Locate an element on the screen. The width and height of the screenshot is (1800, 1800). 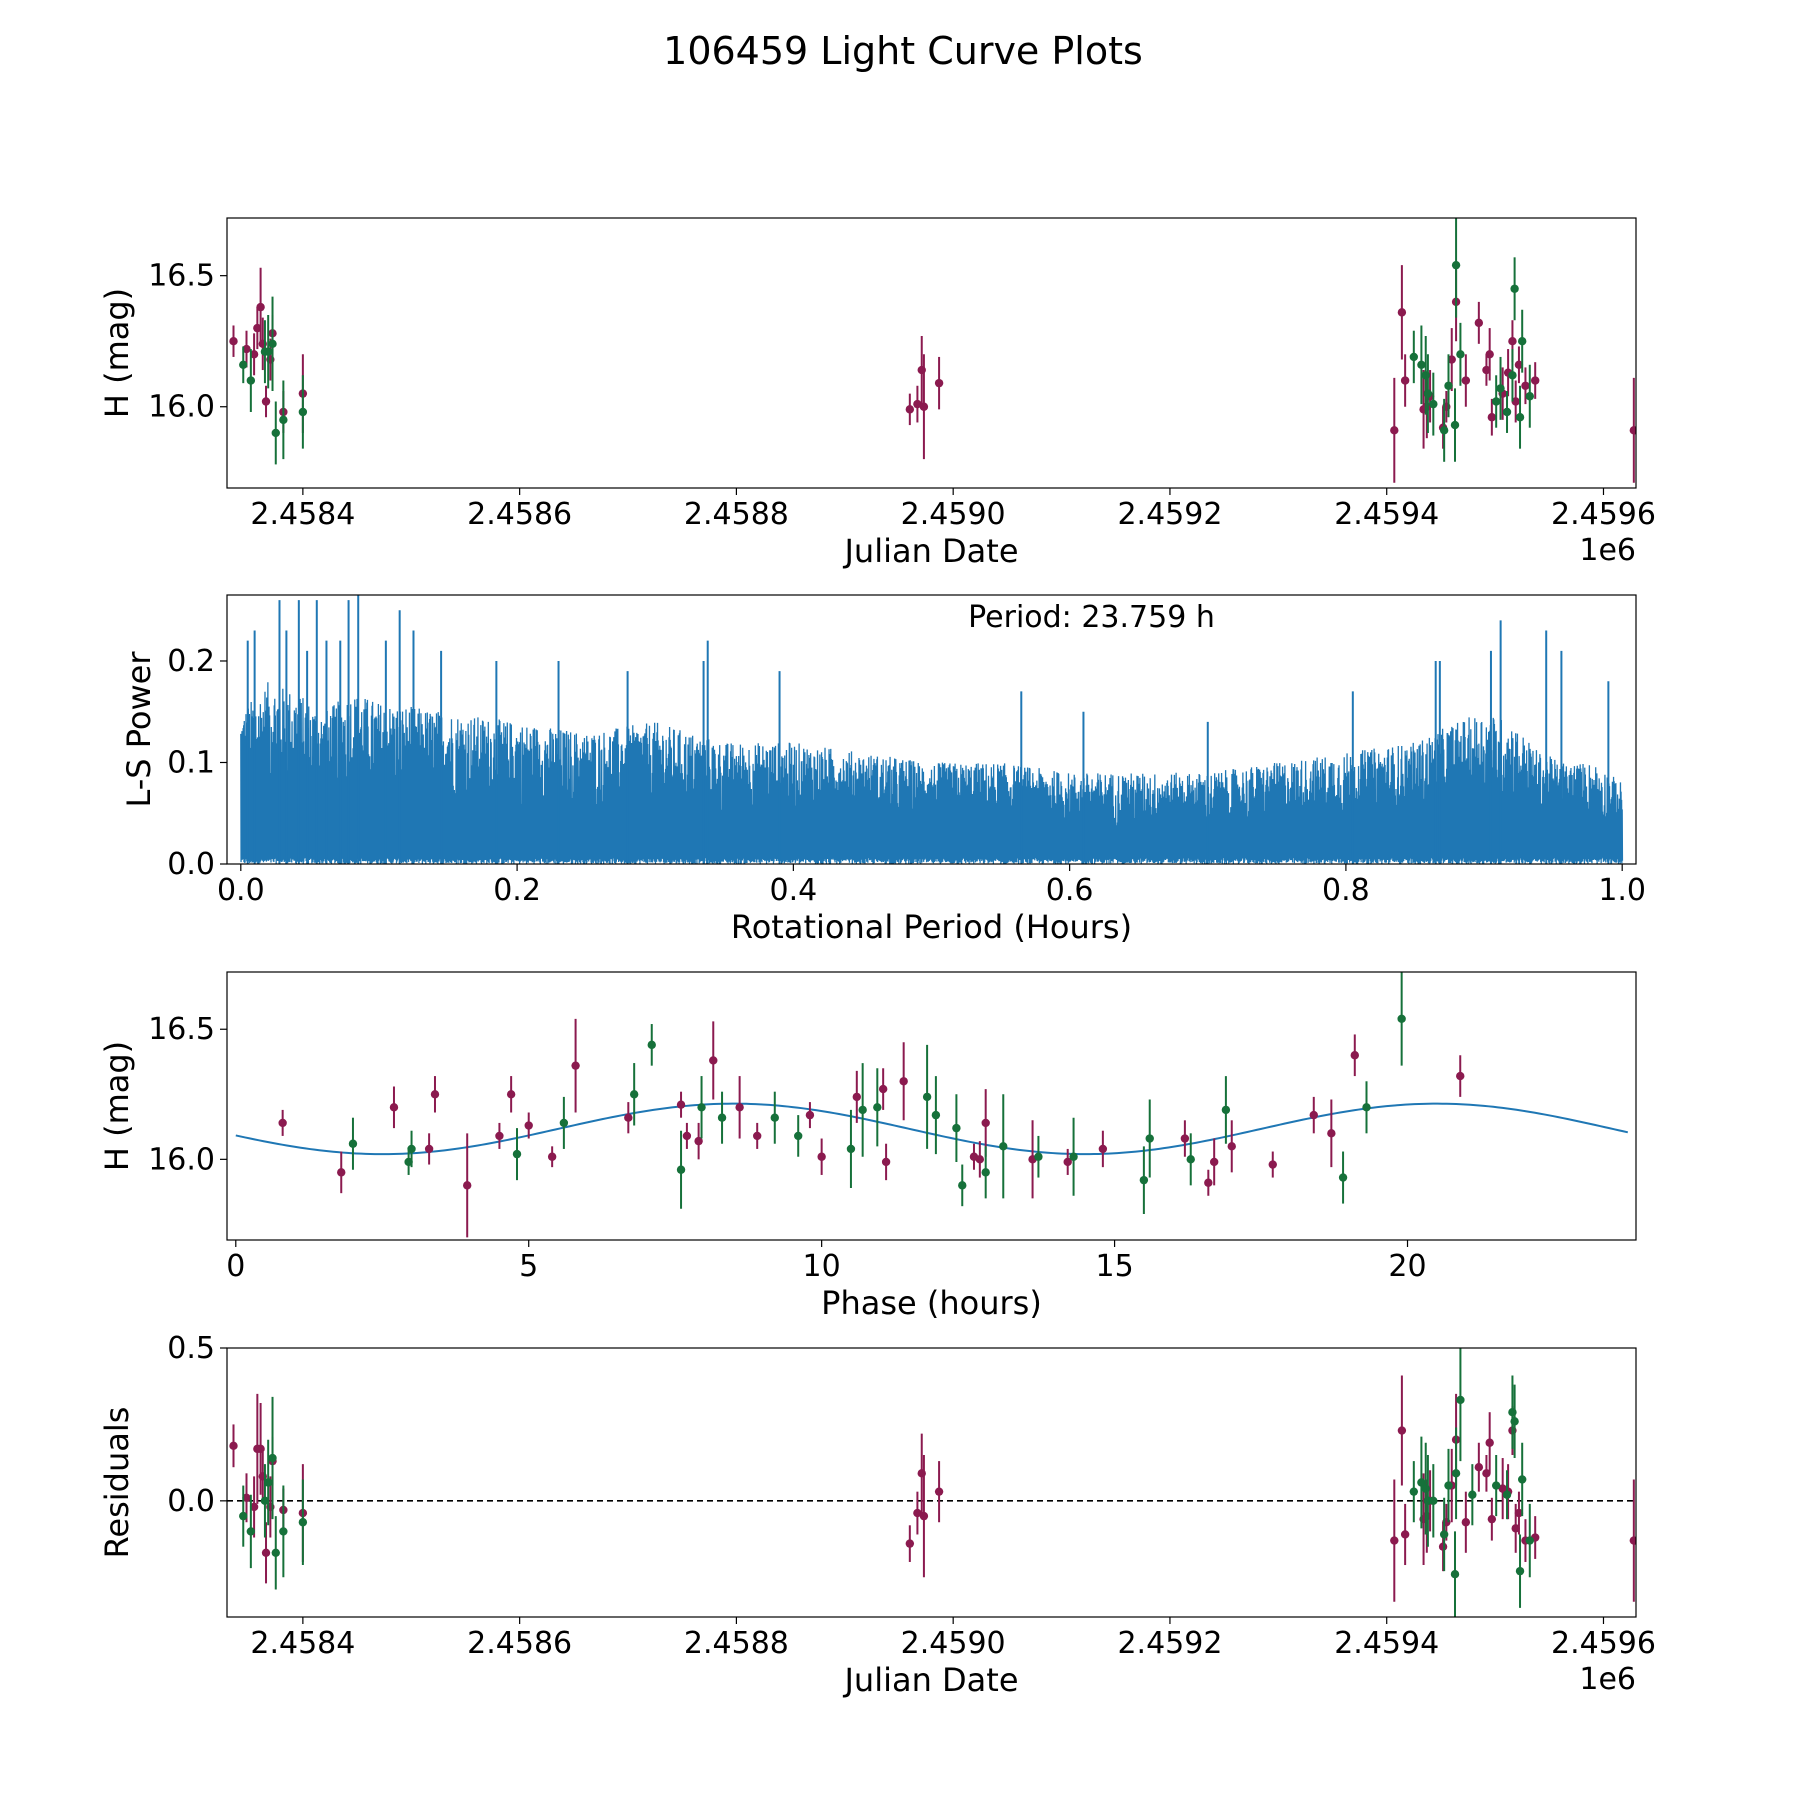
x-tick-label: 0.8 is located at coordinates (1346, 890).